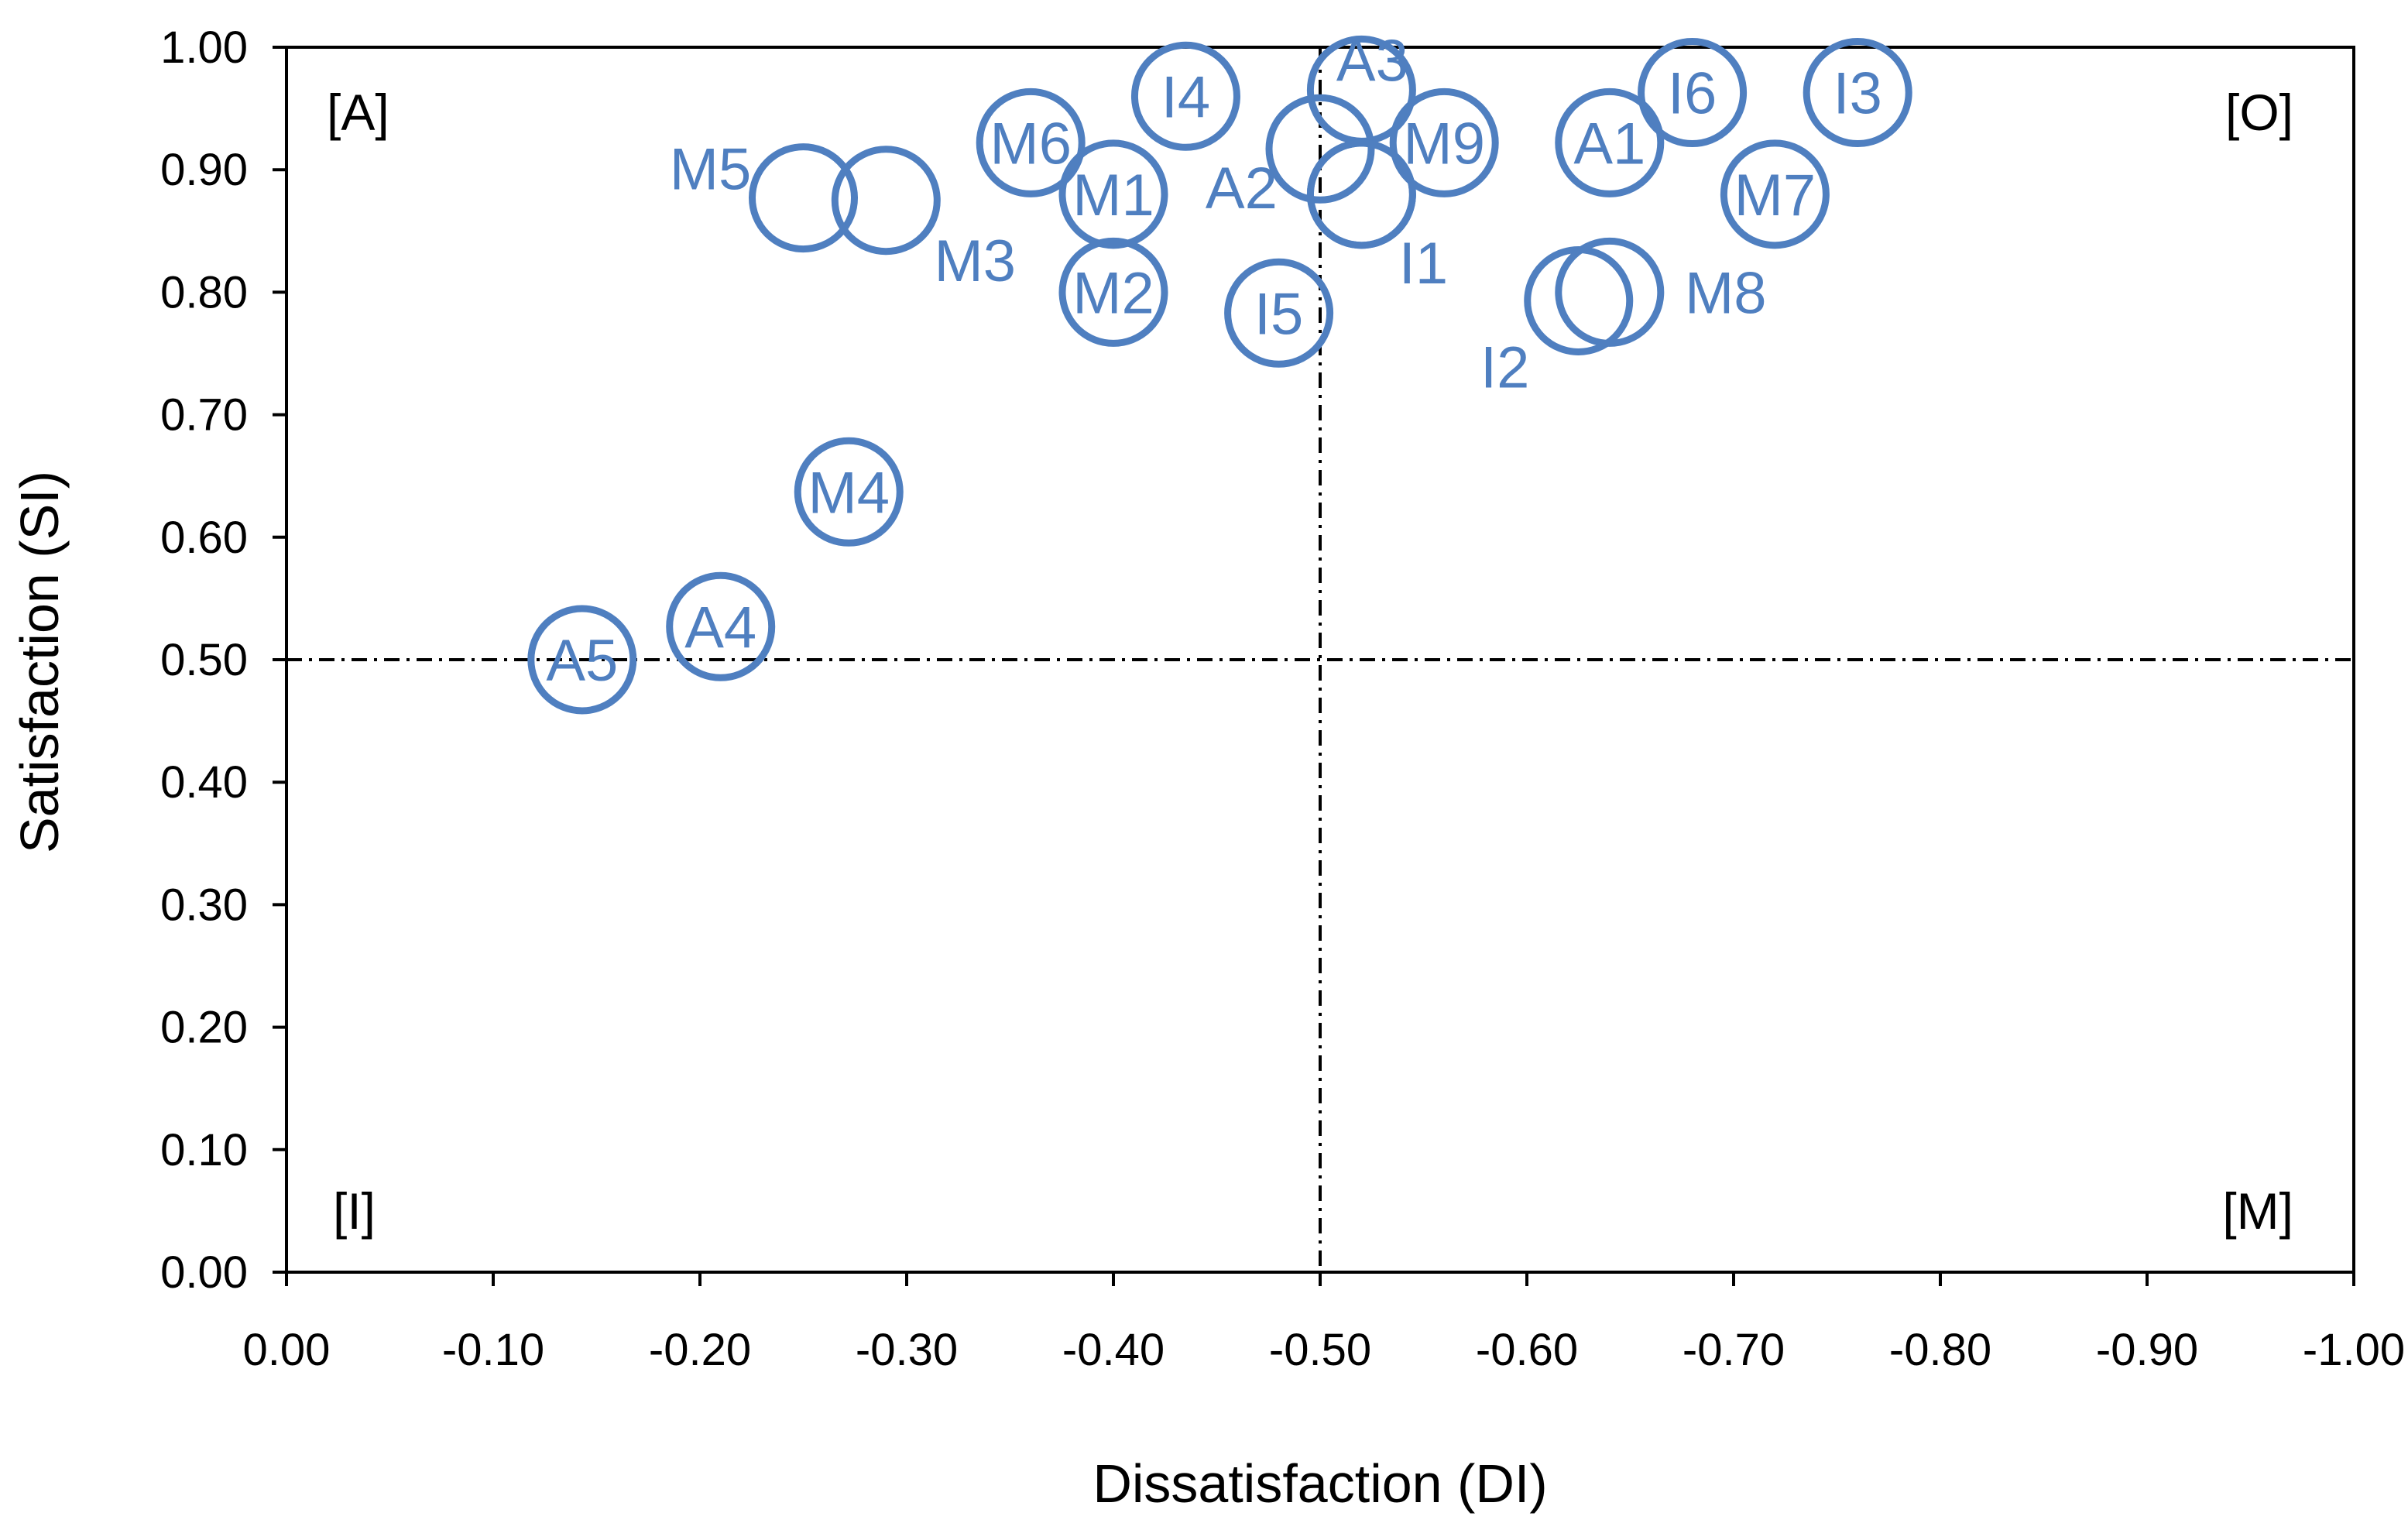  I want to click on data-point-label: A5, so click(582, 661).